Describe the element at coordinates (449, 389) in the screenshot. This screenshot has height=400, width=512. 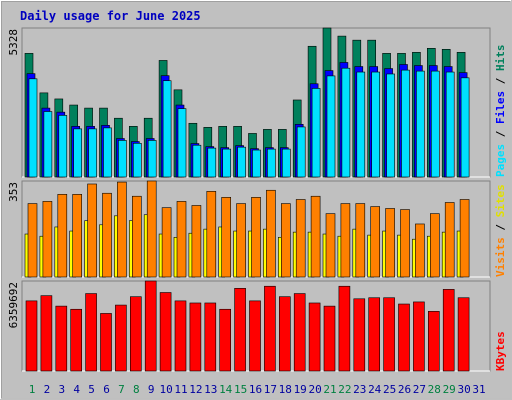
I see `x-tick-label: 29` at that location.